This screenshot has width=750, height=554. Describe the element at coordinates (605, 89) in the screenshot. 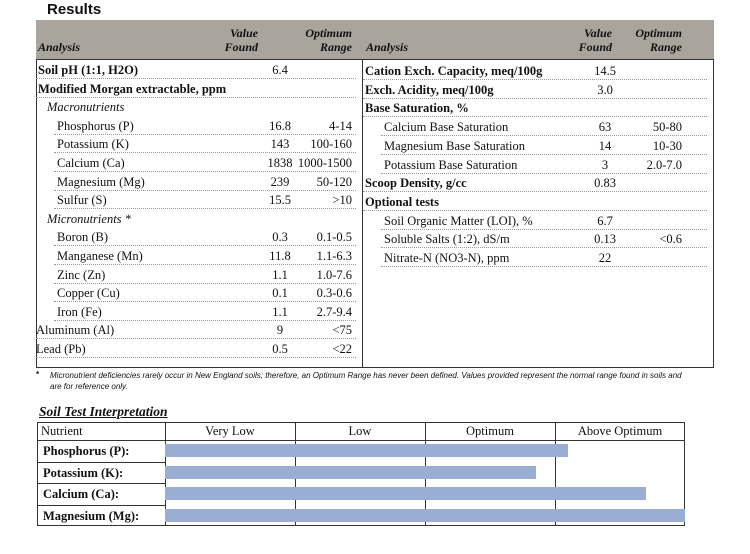

I see `value-found: 3.0` at that location.